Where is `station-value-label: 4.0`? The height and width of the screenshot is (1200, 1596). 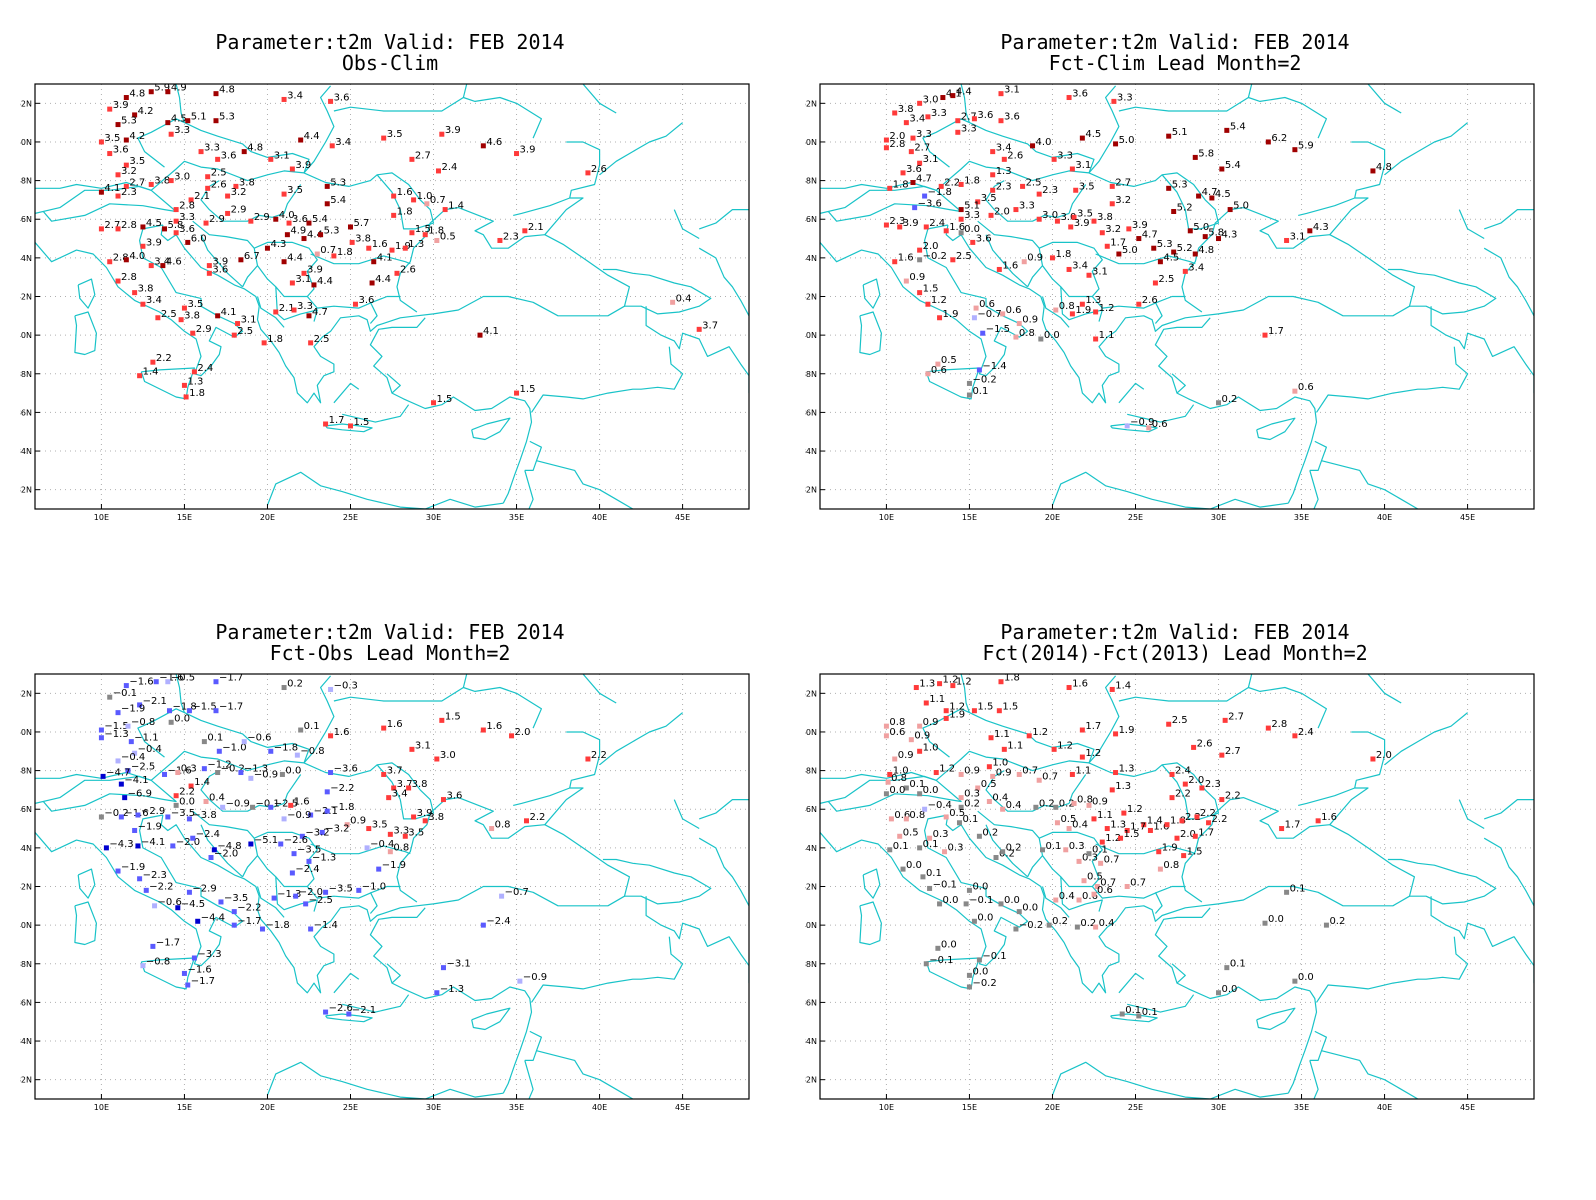 station-value-label: 4.0 is located at coordinates (137, 256).